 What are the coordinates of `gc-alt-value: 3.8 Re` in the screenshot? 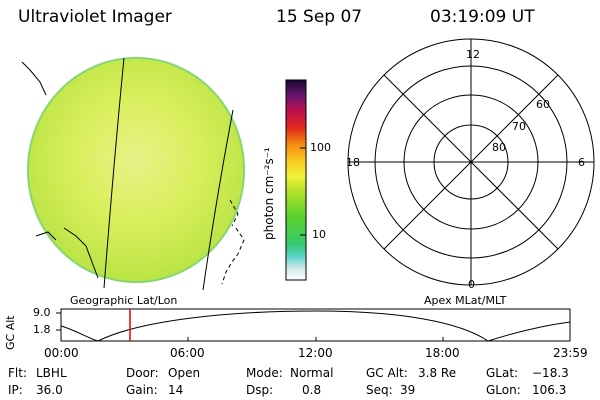 It's located at (437, 373).